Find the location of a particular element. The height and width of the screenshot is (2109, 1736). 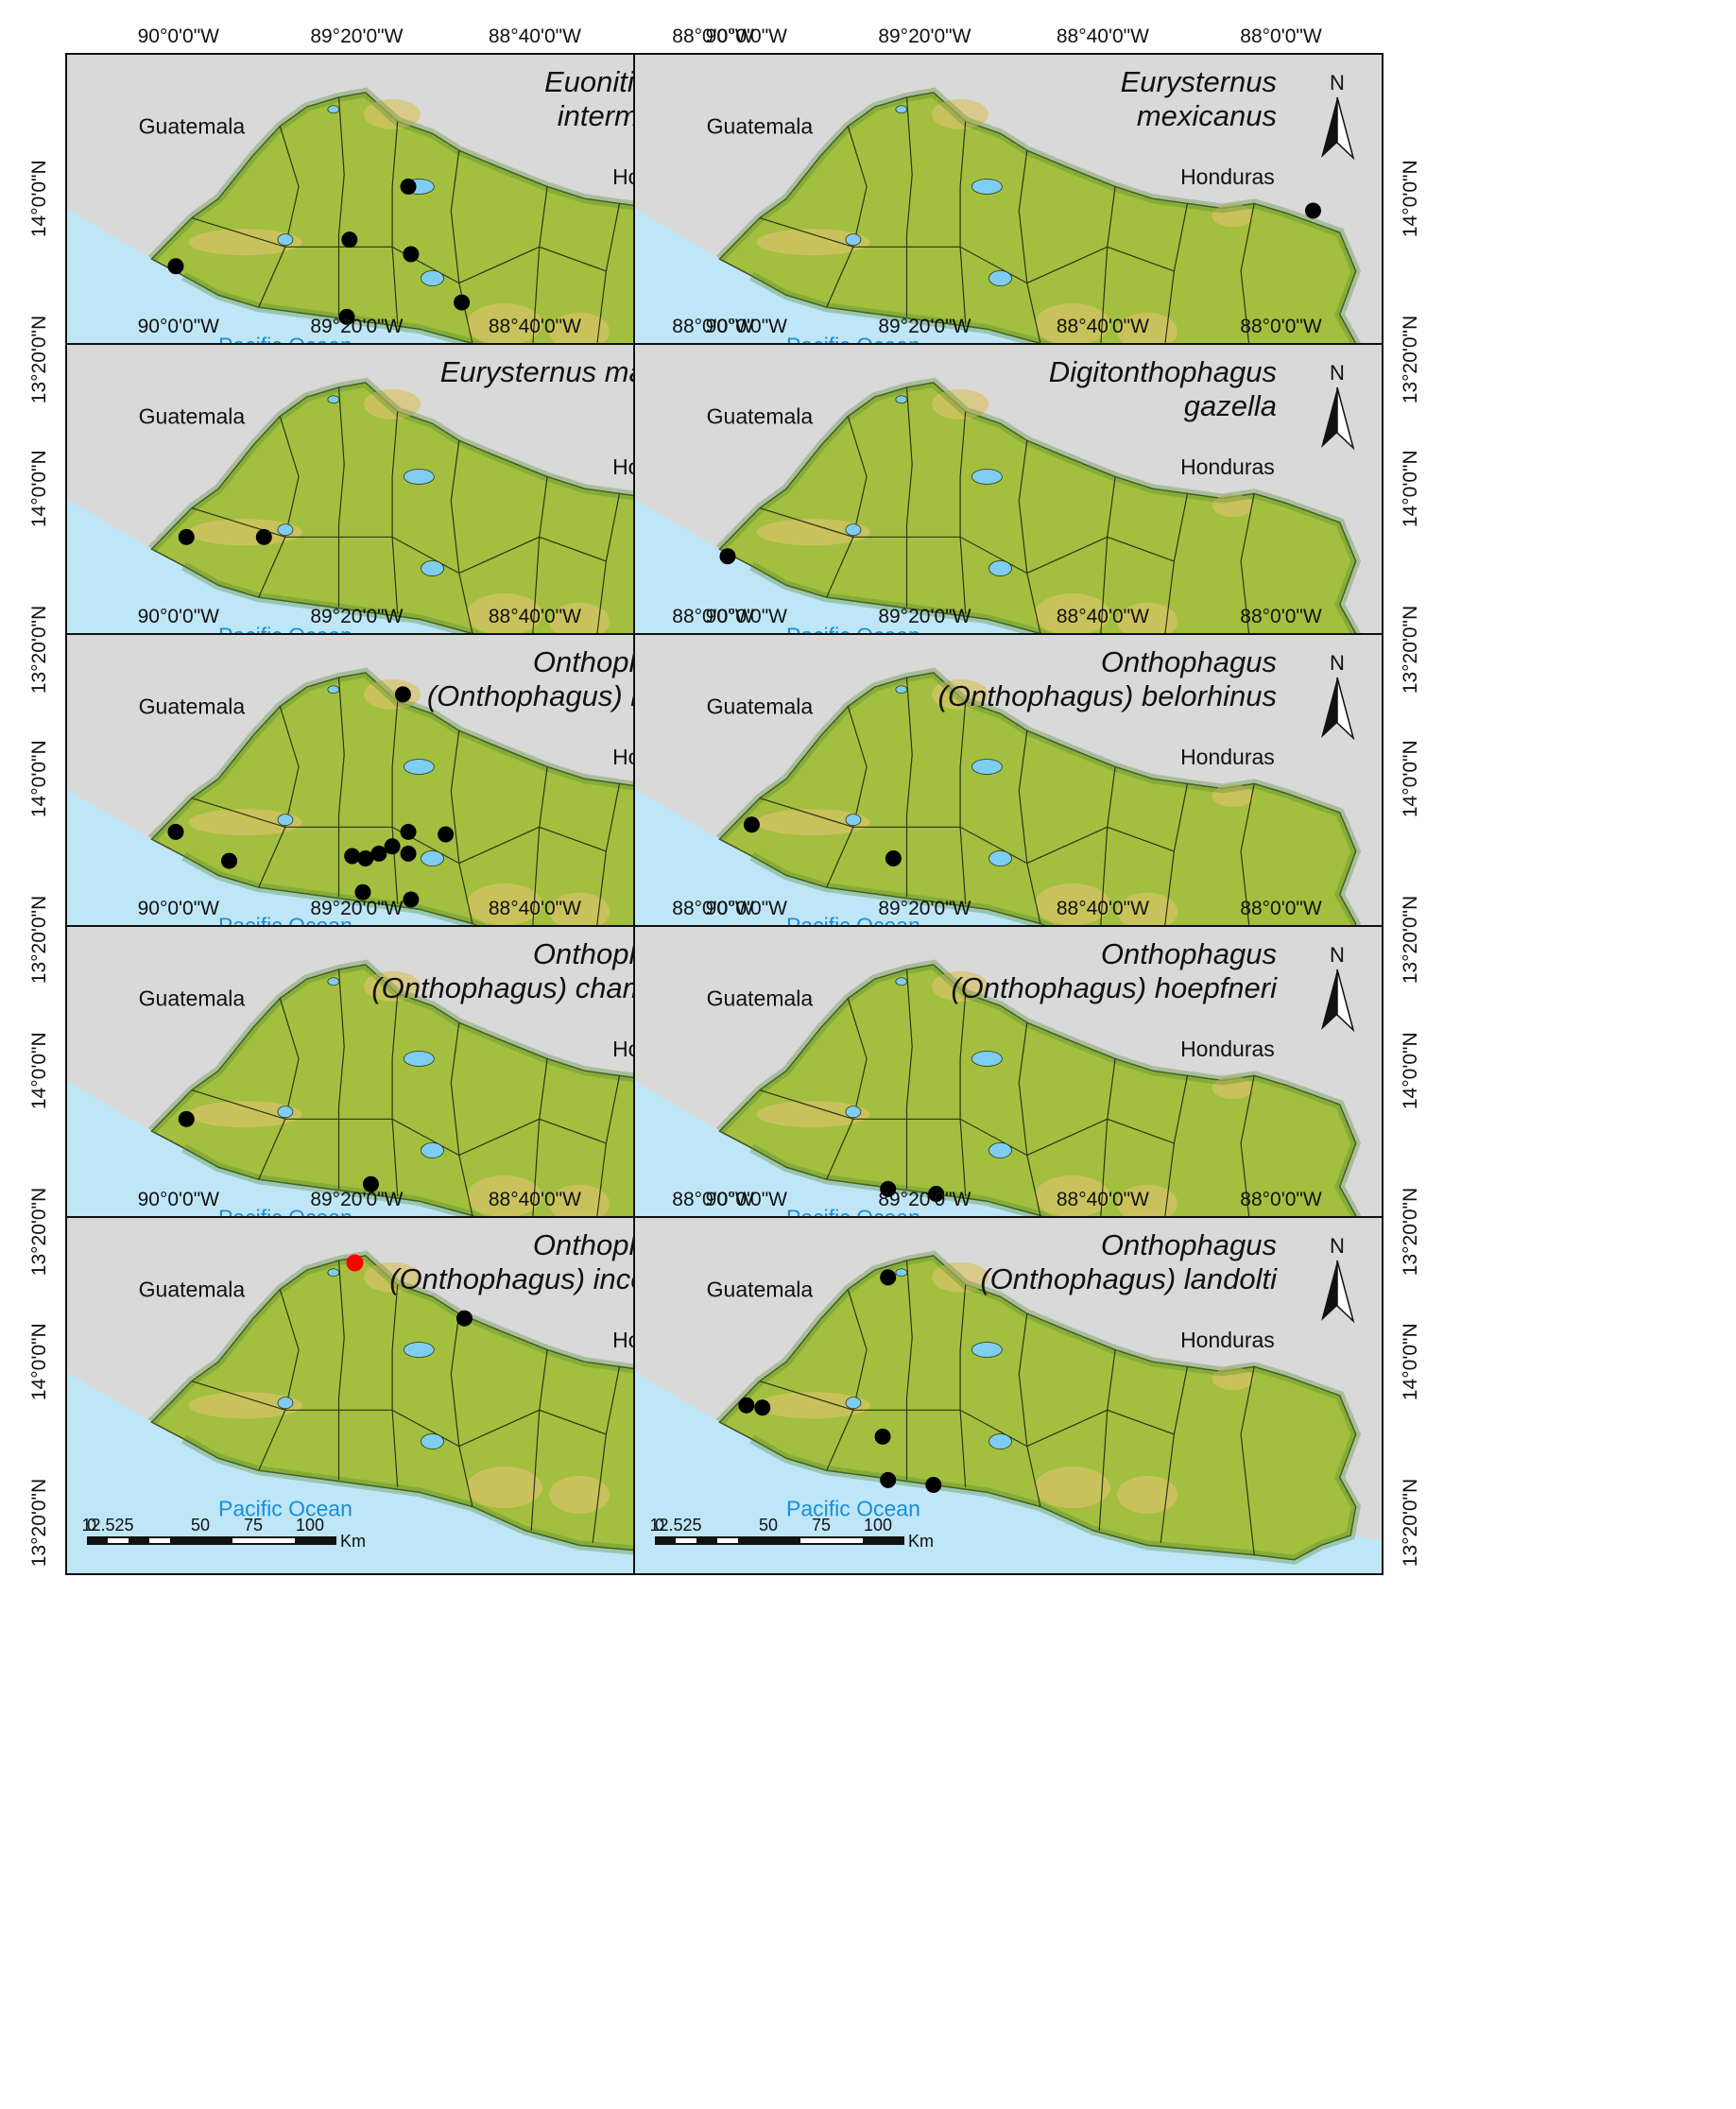

species-name: Digitonthophagus is located at coordinates (1163, 371).